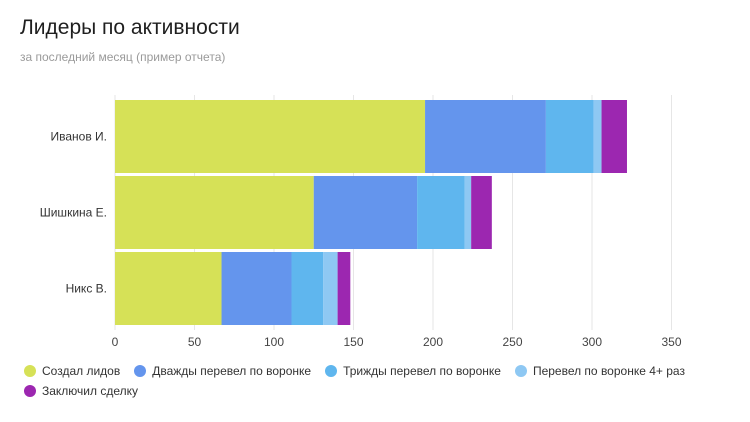  Describe the element at coordinates (671, 342) in the screenshot. I see `x-tick-label: 350` at that location.